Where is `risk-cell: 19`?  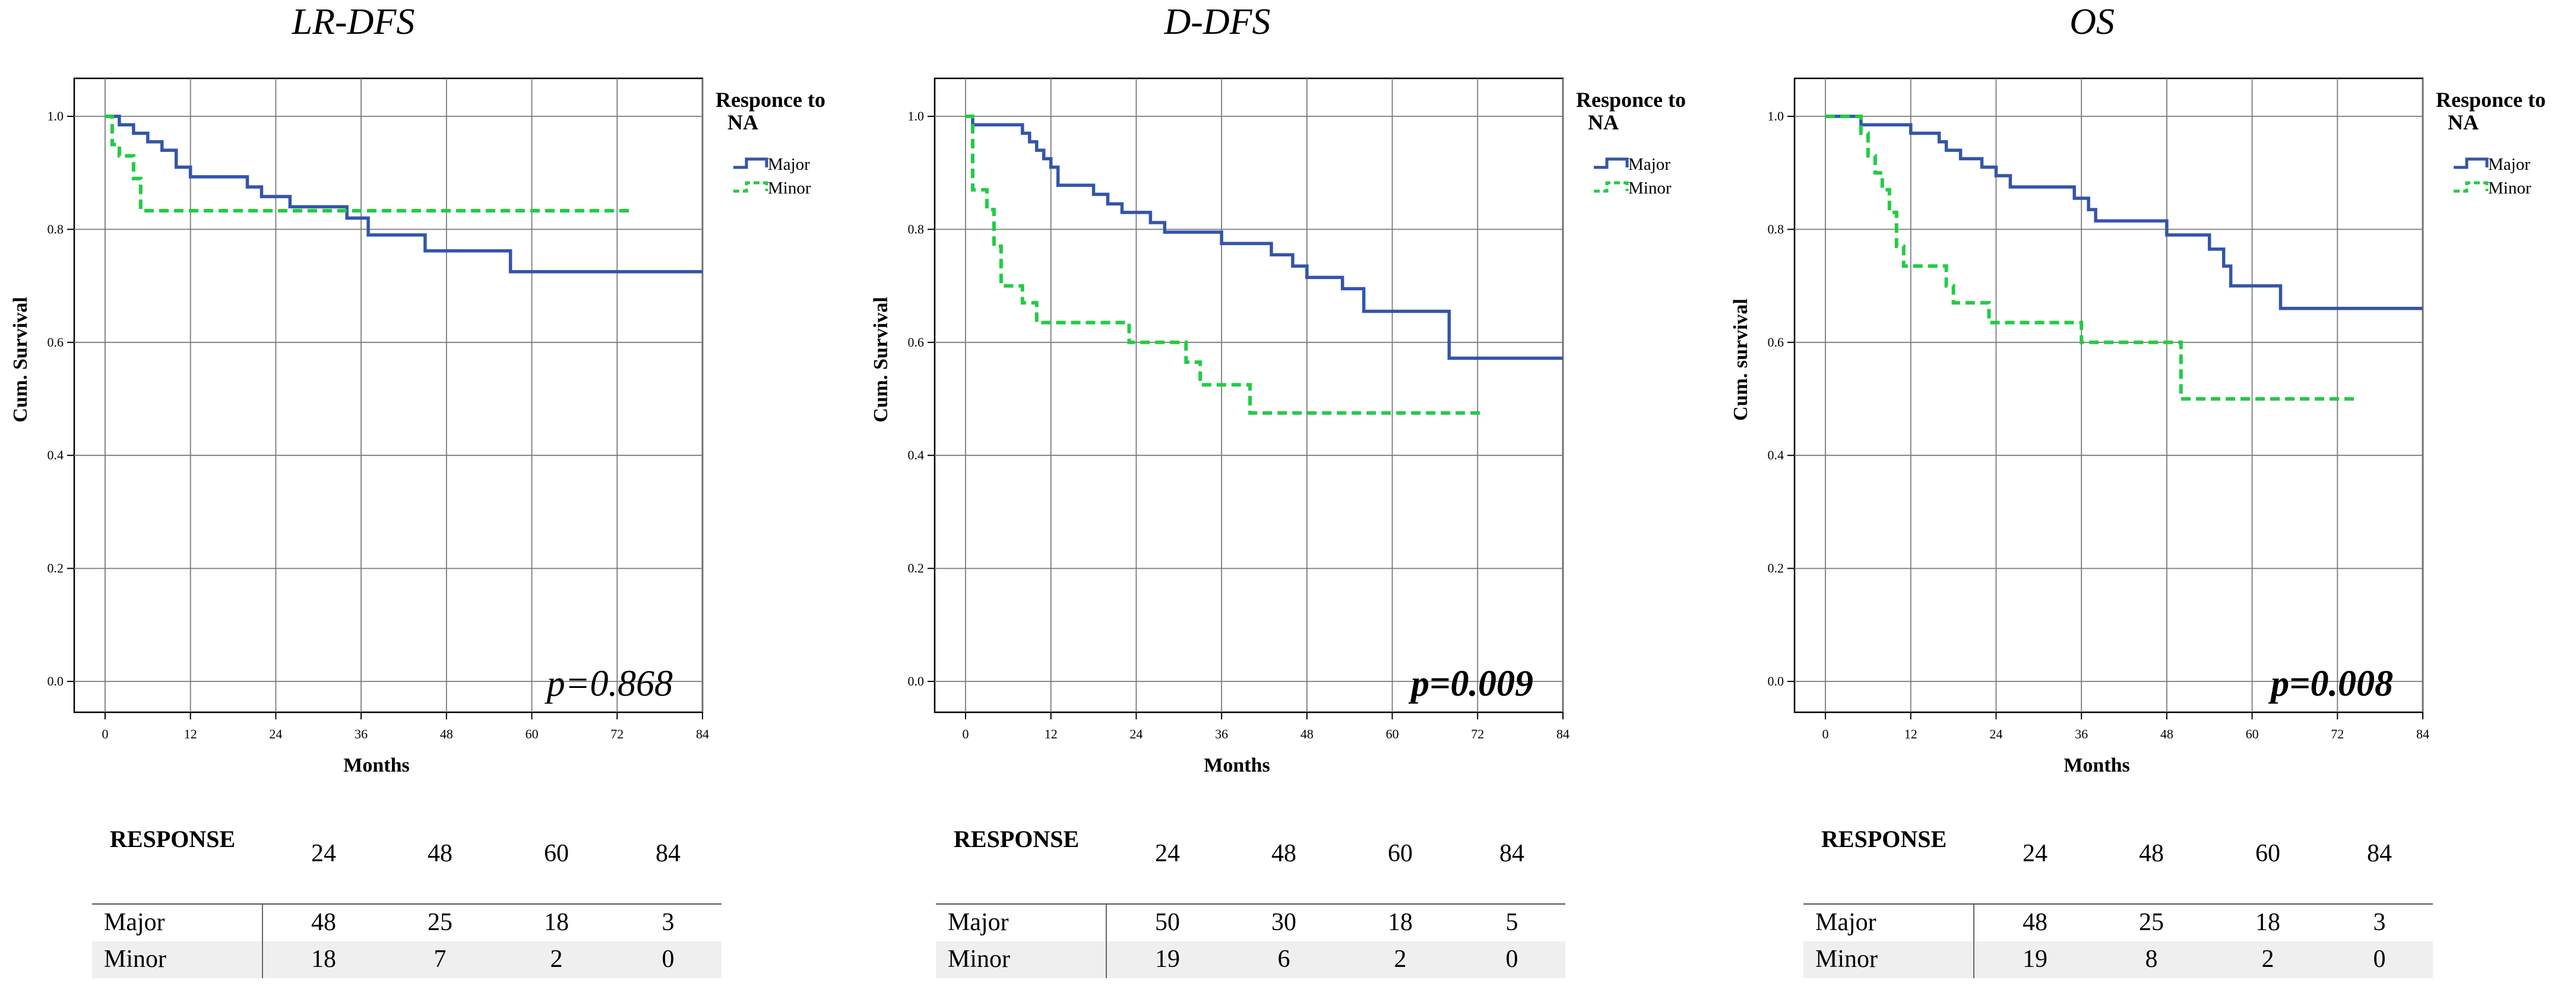 risk-cell: 19 is located at coordinates (2035, 959).